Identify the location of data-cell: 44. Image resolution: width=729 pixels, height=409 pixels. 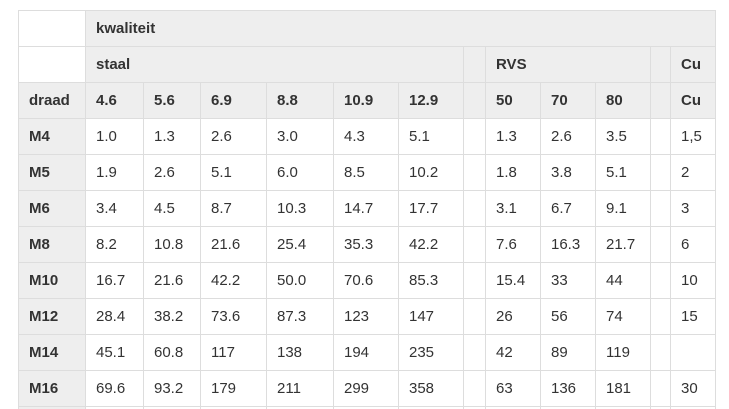
(623, 280).